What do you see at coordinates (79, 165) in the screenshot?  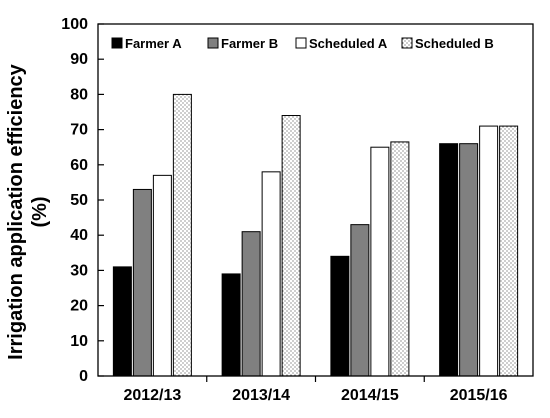 I see `y-tick-label-60: 60` at bounding box center [79, 165].